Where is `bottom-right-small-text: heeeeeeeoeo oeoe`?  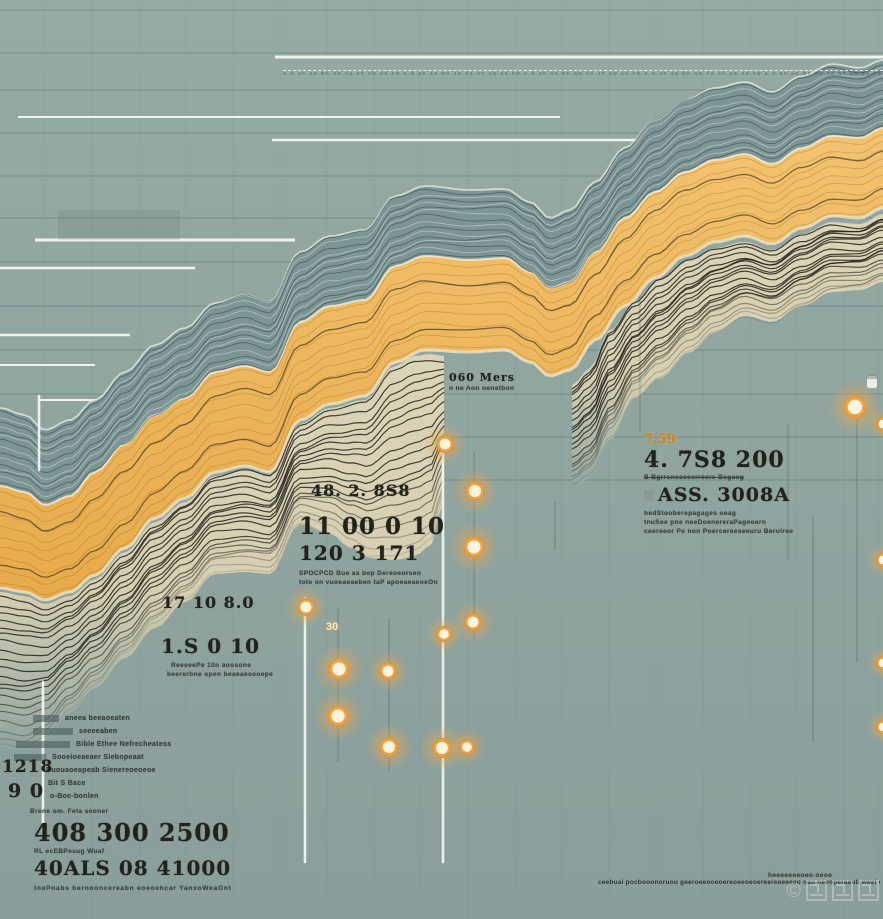
bottom-right-small-text: heeeeeeeoeo oeoe is located at coordinates (800, 875).